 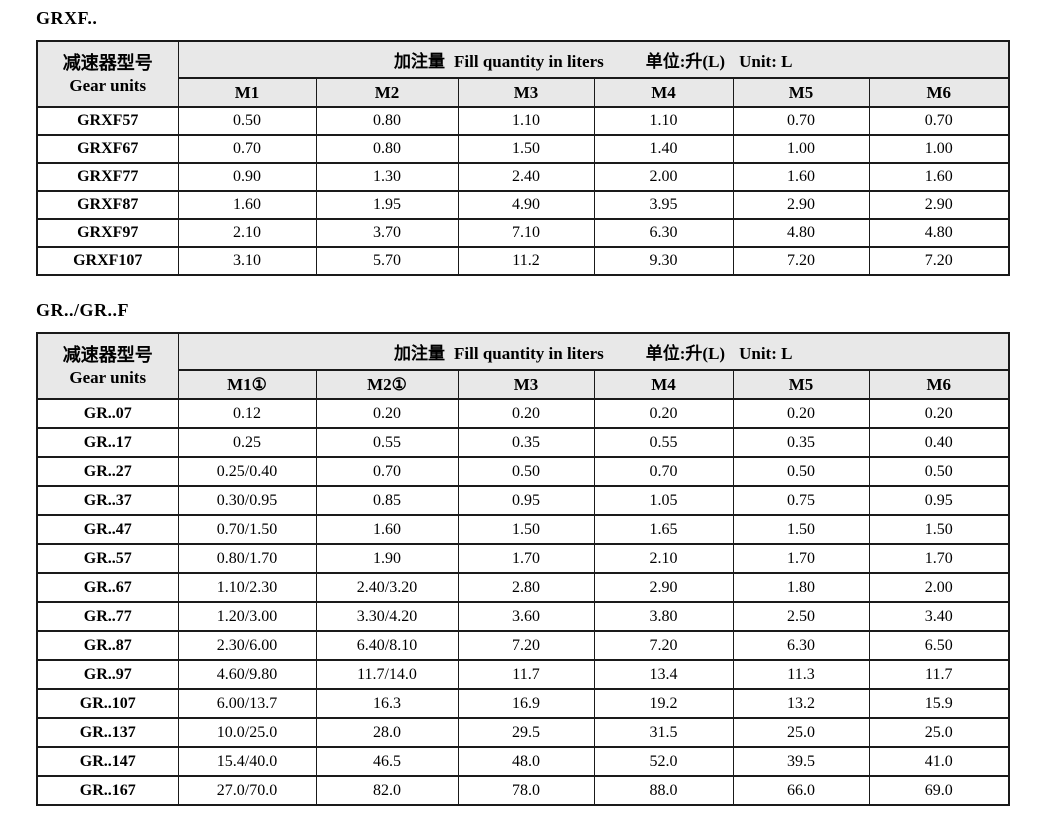 What do you see at coordinates (663, 761) in the screenshot?
I see `fill-value-cell: 52.0` at bounding box center [663, 761].